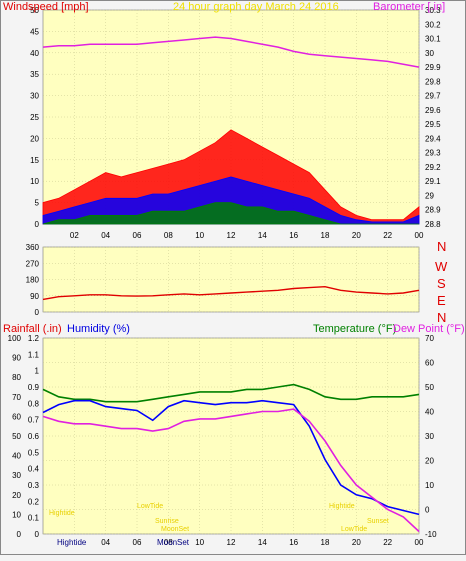 The width and height of the screenshot is (466, 561). I want to click on direction-y-tick-label: 180, so click(33, 280).